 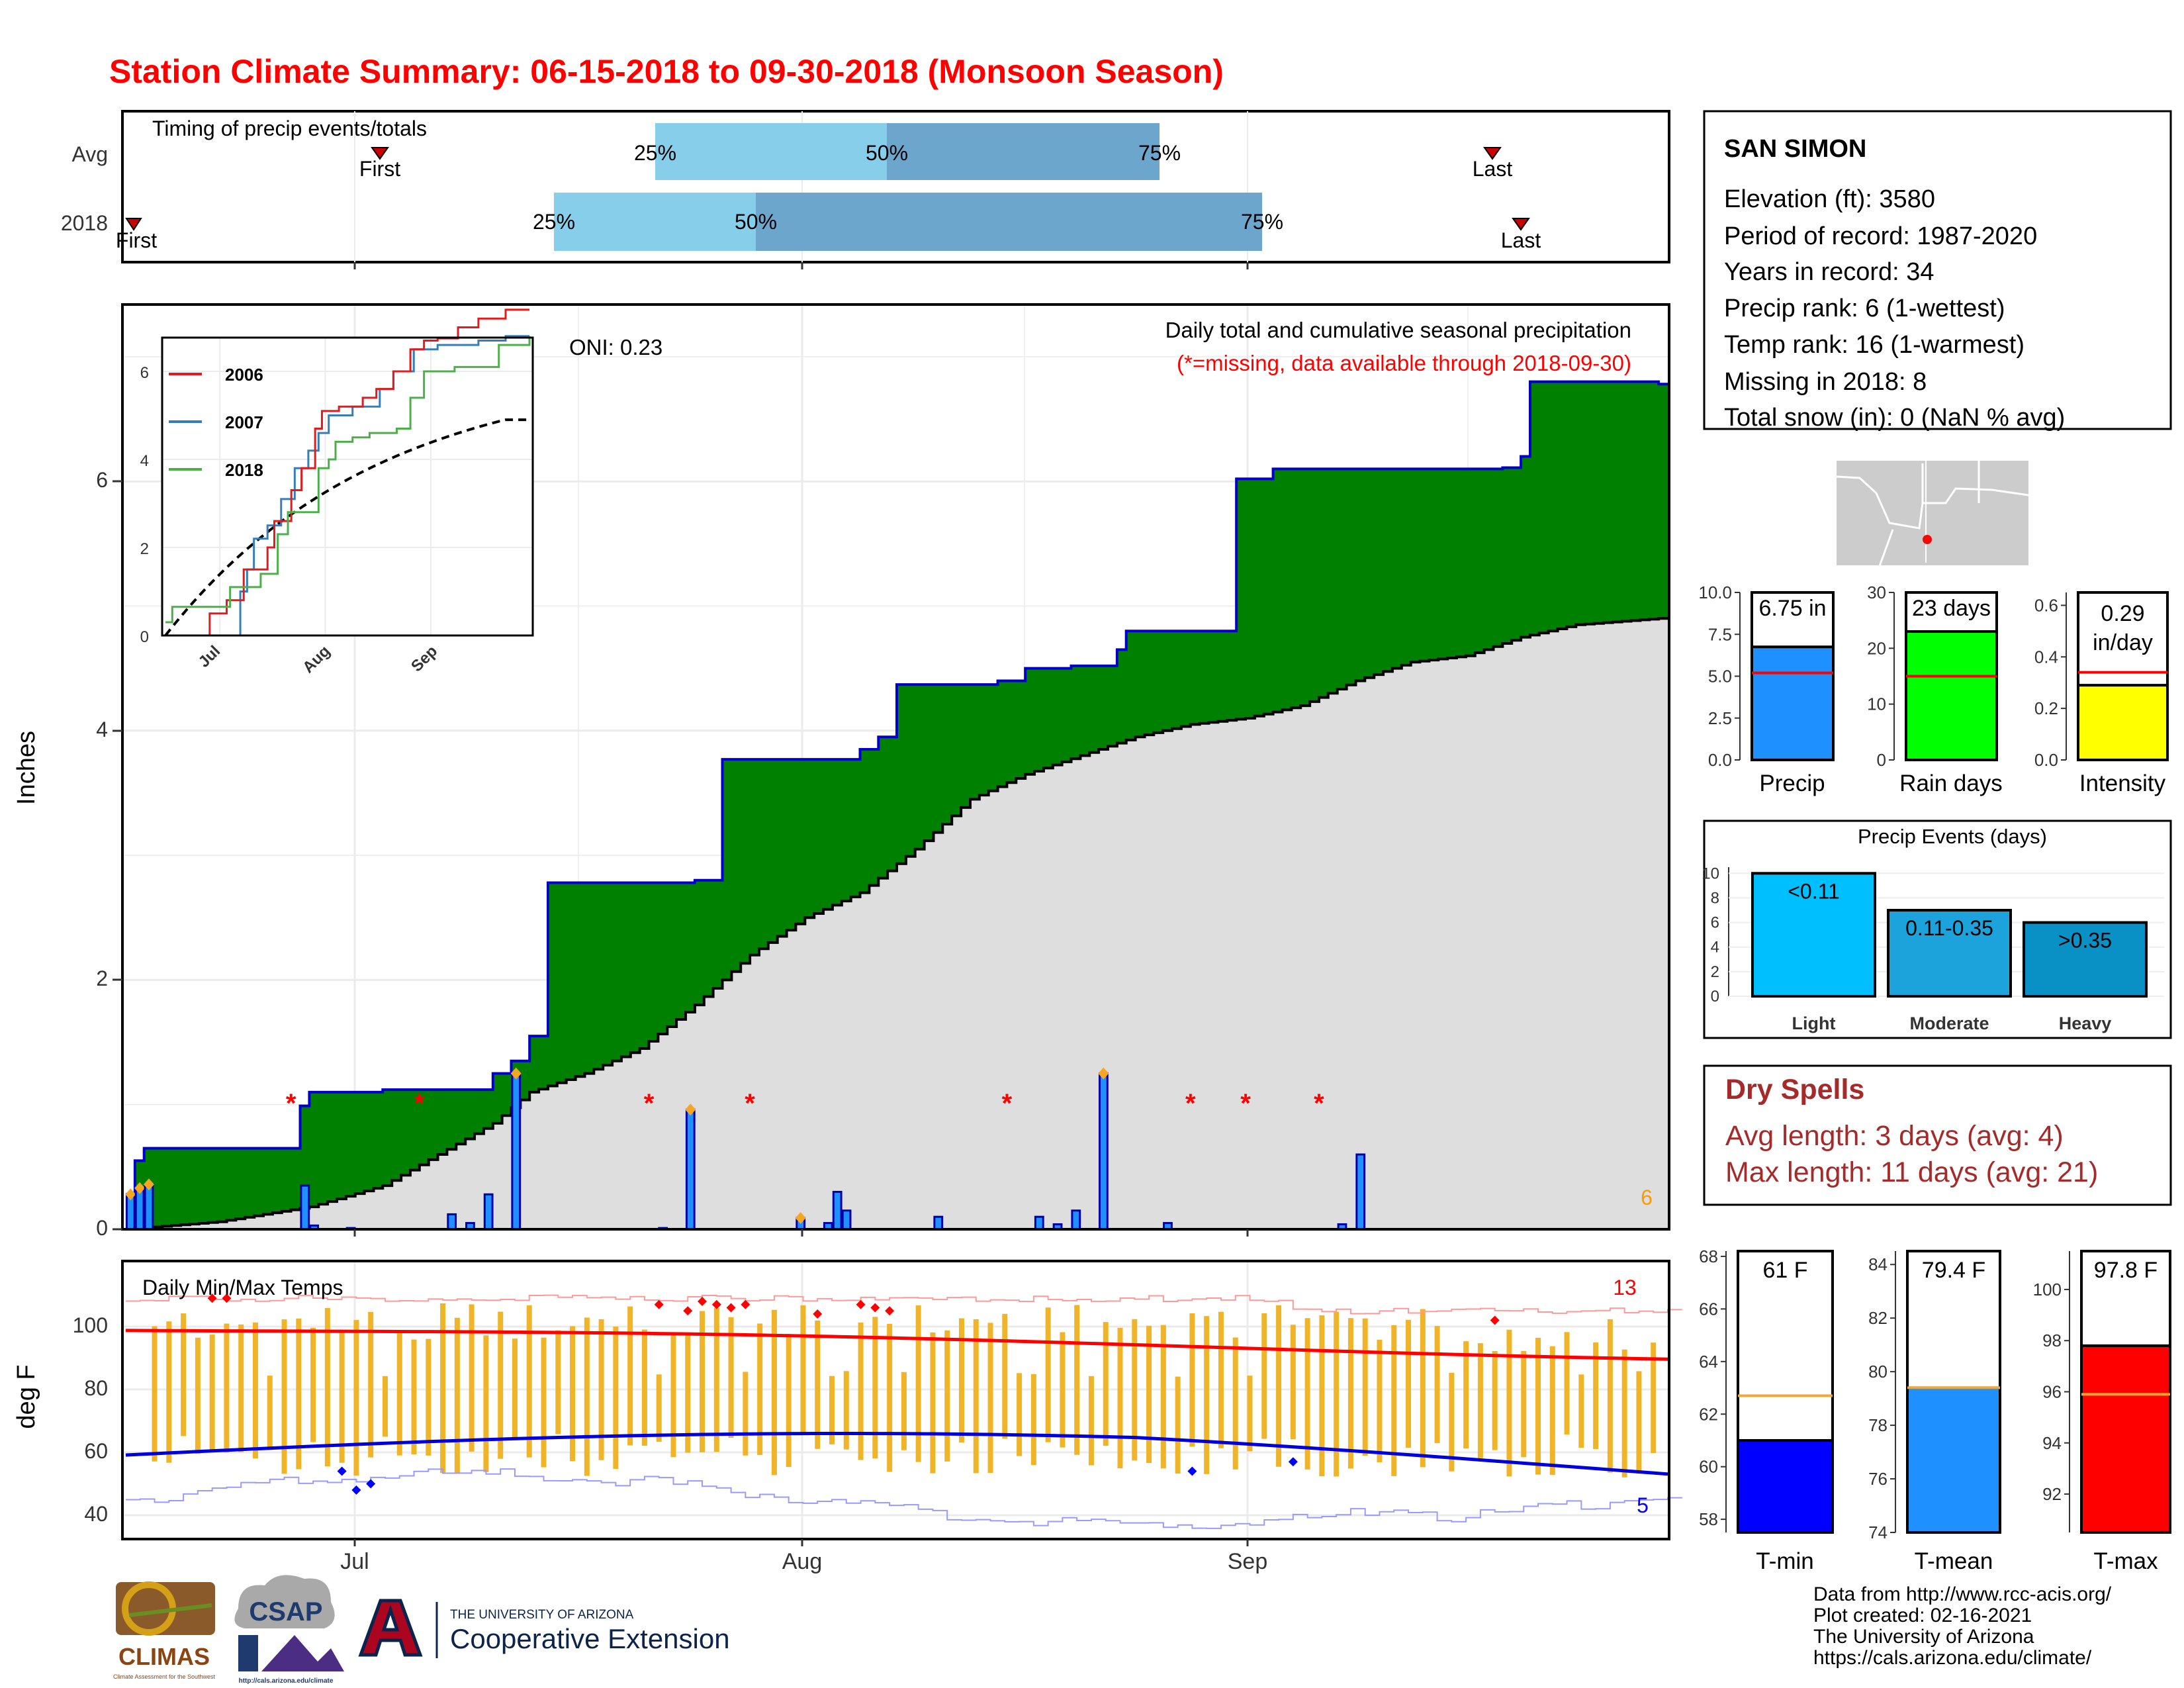 What do you see at coordinates (1951, 783) in the screenshot?
I see `raindays-stat-label: Rain days` at bounding box center [1951, 783].